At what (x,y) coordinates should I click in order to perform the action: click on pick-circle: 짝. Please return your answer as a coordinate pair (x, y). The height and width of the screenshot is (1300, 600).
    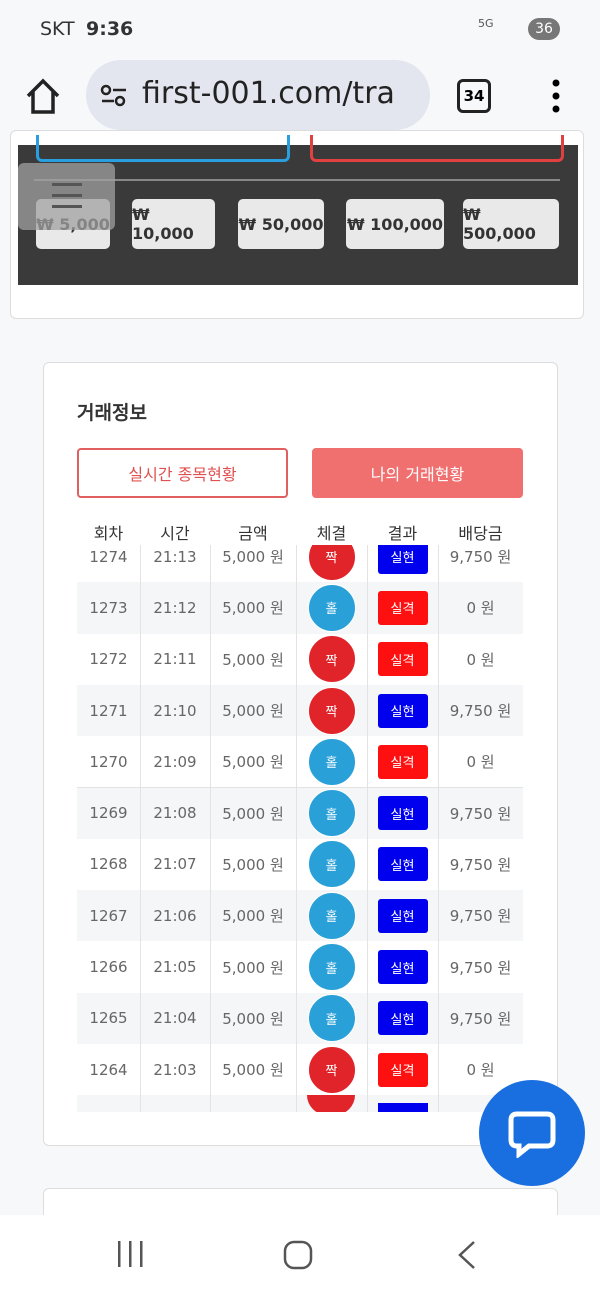
    Looking at the image, I should click on (331, 563).